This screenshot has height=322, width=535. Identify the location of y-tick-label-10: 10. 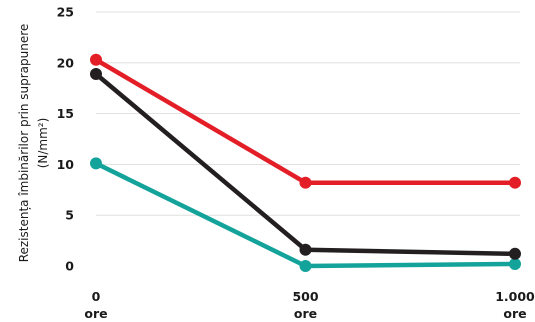
(66, 164).